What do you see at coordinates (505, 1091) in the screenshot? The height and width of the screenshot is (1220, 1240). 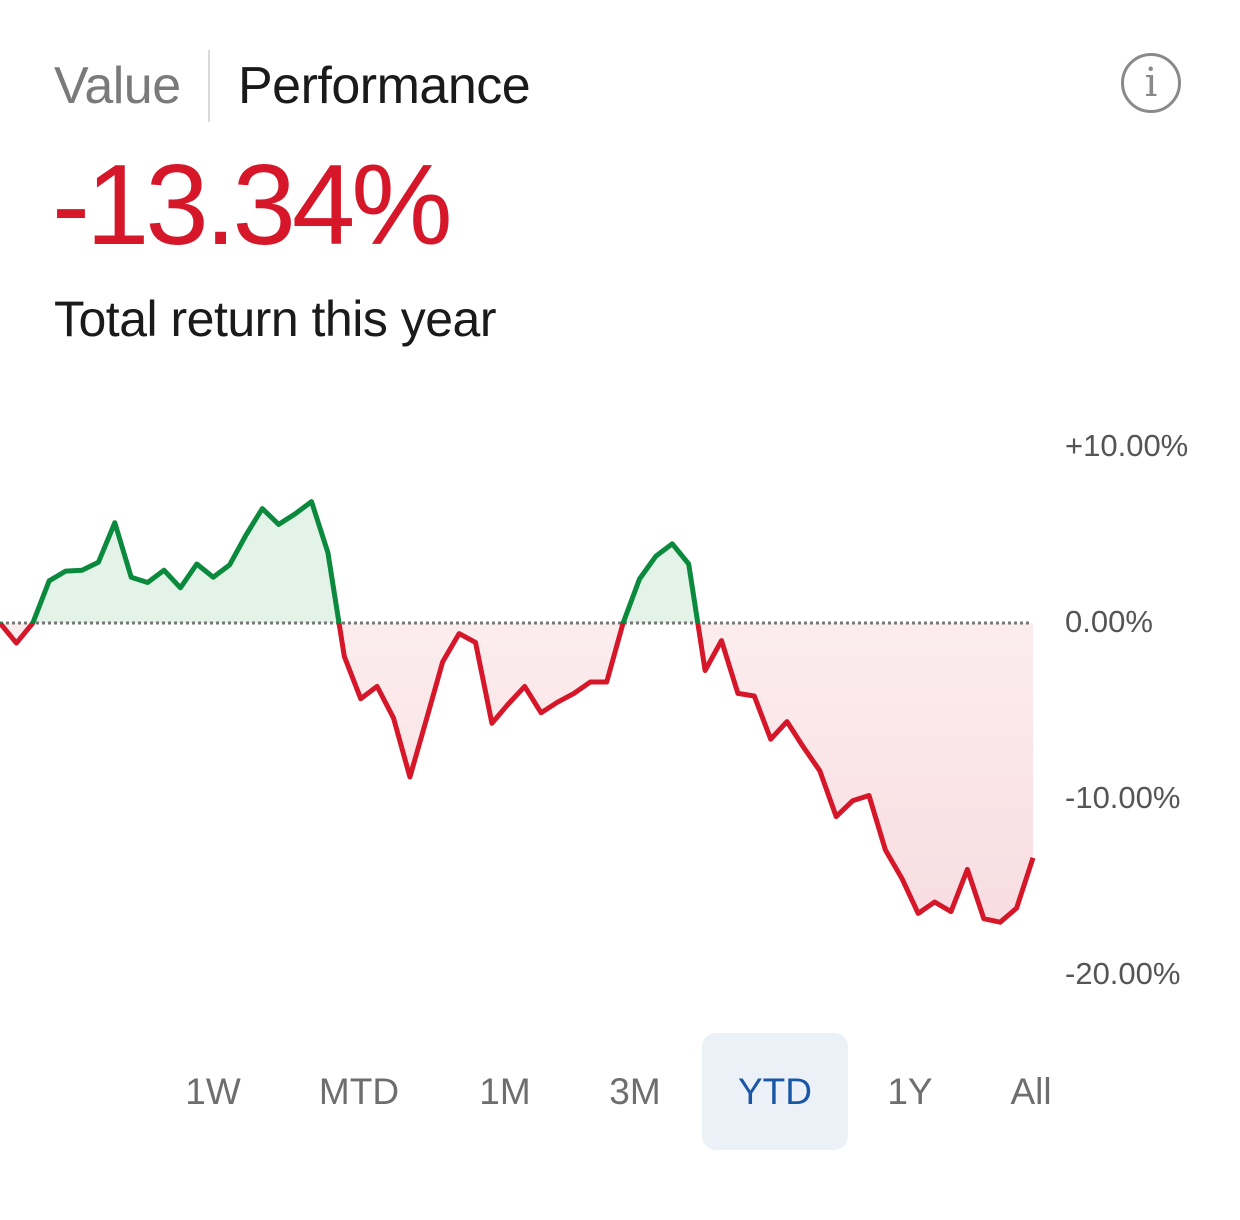 I see `range-1m: 1M` at bounding box center [505, 1091].